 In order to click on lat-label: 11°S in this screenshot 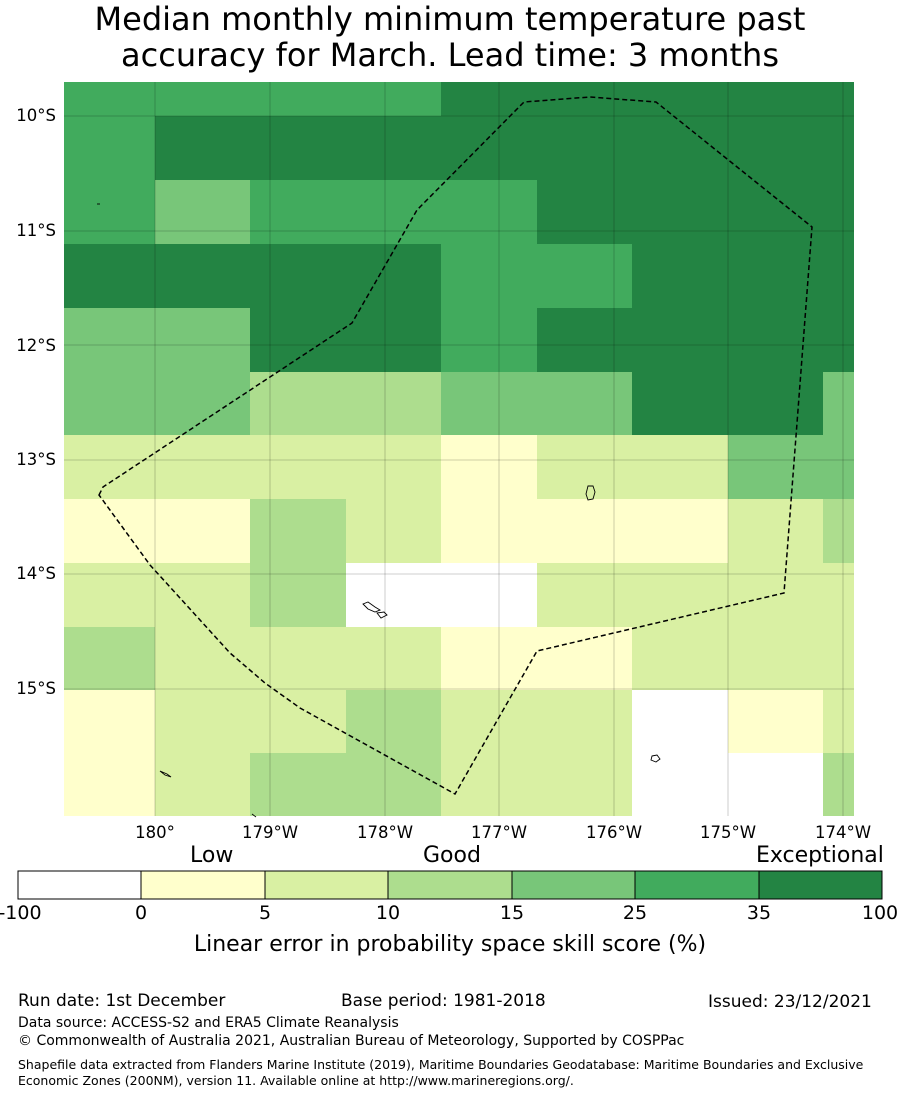, I will do `click(36, 230)`.